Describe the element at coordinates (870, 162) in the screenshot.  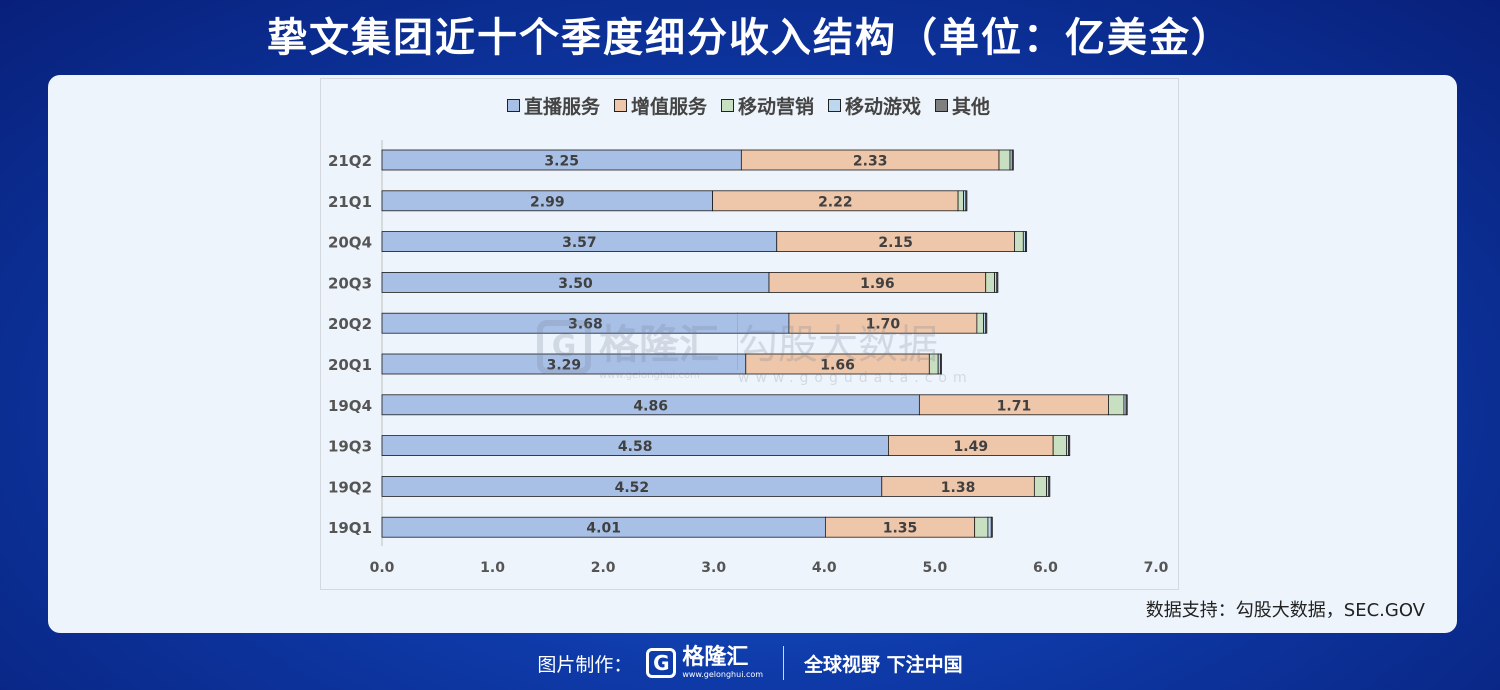
I see `data-label: 2.33` at that location.